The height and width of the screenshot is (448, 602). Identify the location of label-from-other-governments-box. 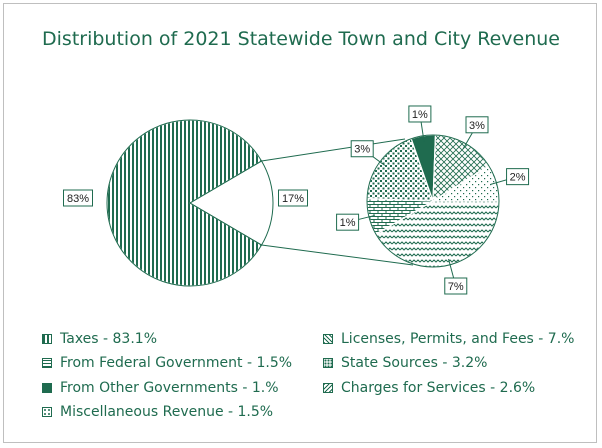
(420, 114).